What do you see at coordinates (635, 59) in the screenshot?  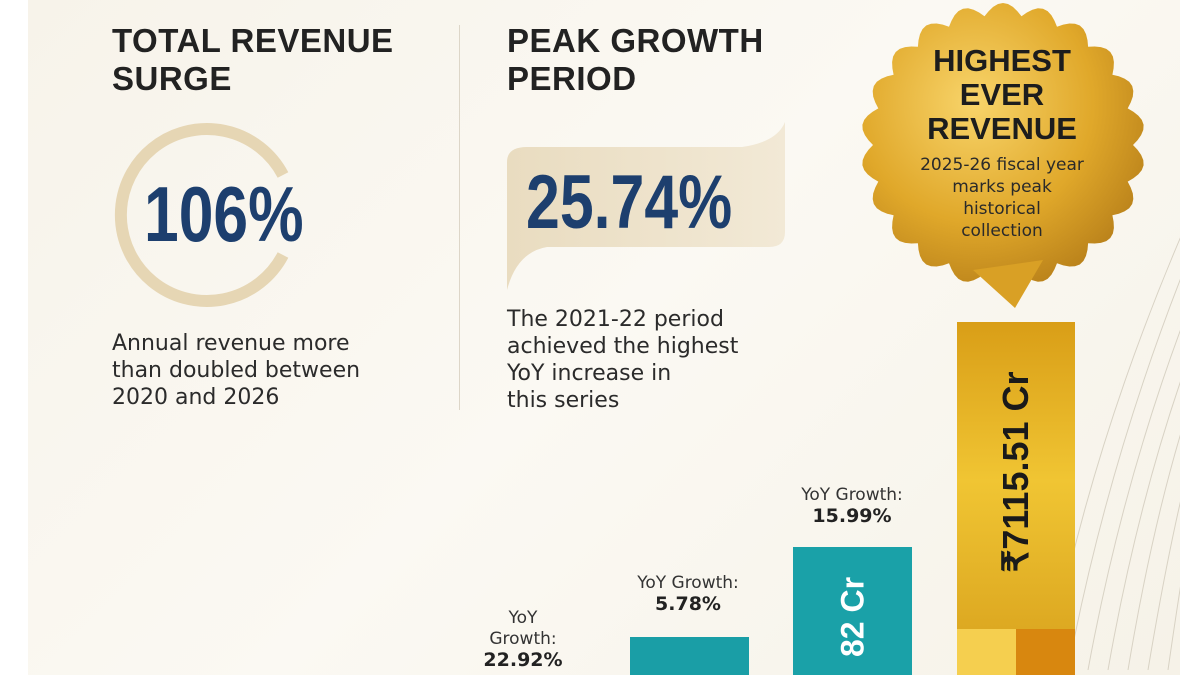 I see `peak-growth-title: PEAK GROWTH PERIOD` at bounding box center [635, 59].